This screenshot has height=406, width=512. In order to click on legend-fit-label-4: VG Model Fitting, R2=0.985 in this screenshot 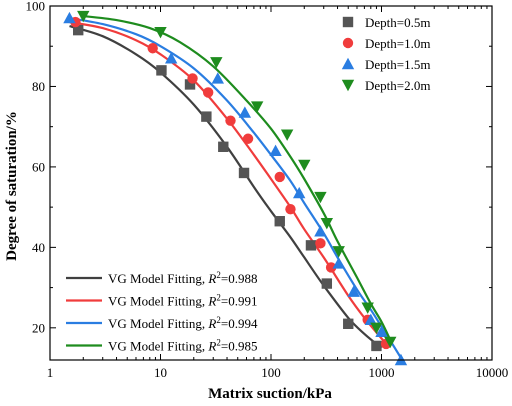, I will do `click(182, 346)`.